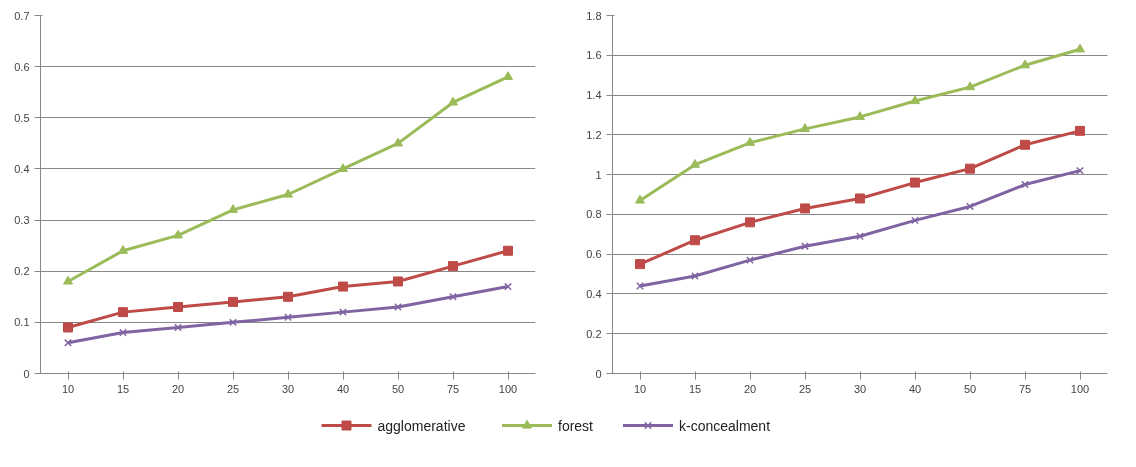 This screenshot has width=1136, height=467. I want to click on legend-label: agglomerative, so click(421, 425).